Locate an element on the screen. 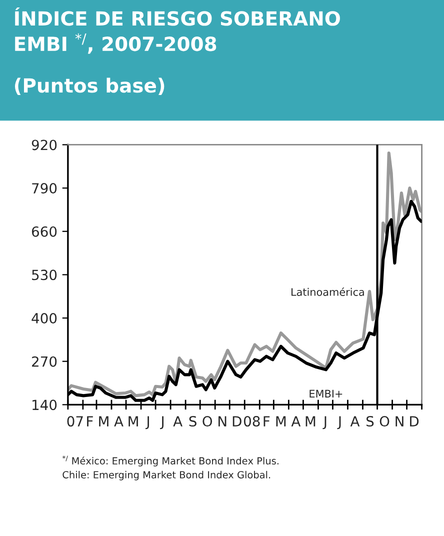 The width and height of the screenshot is (444, 536). chart-subtitle: (Puntos base) is located at coordinates (89, 87).